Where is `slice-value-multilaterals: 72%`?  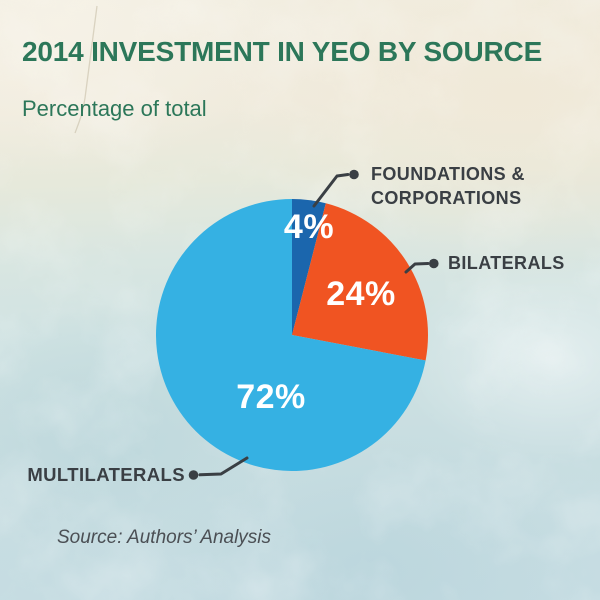 slice-value-multilaterals: 72% is located at coordinates (271, 397).